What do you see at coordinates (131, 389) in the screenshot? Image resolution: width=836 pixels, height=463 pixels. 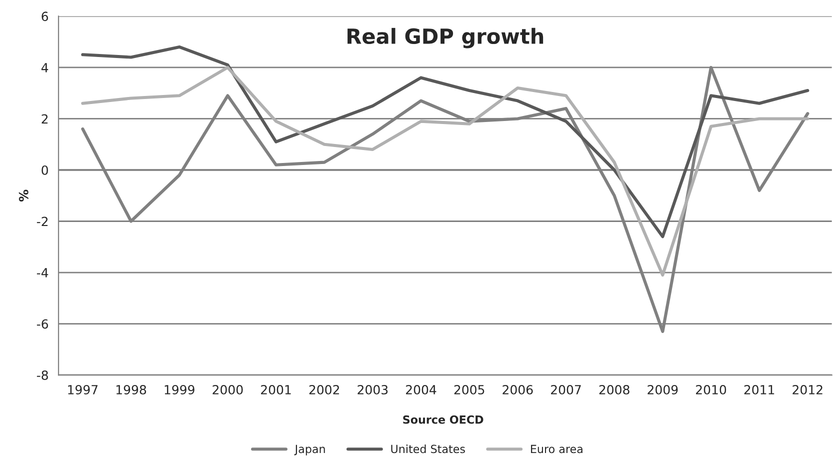 I see `x-tick-label: 1998` at bounding box center [131, 389].